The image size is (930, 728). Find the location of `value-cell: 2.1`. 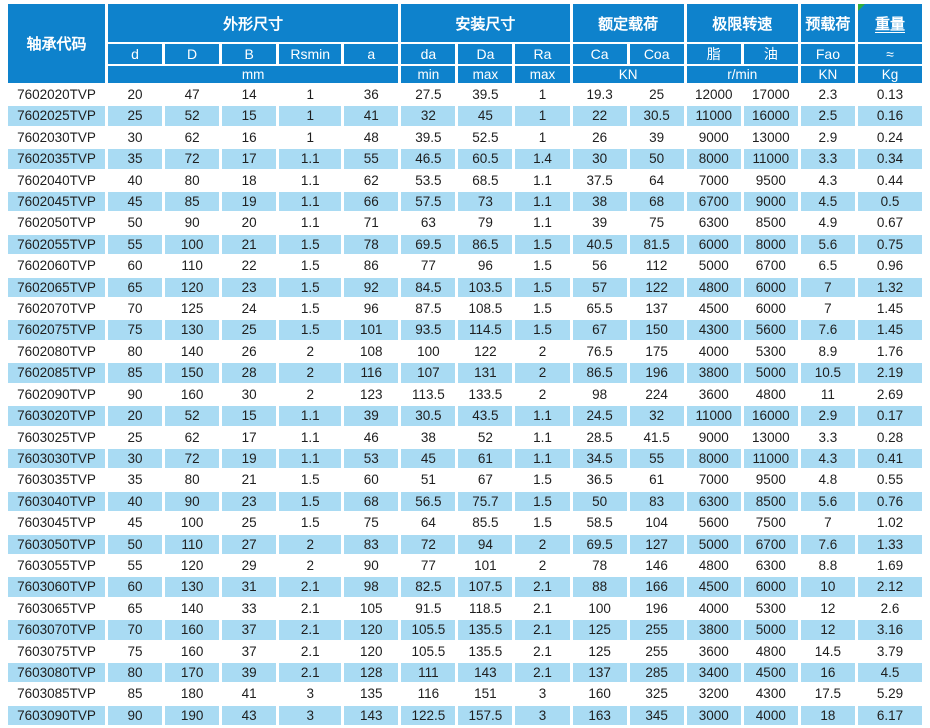

value-cell: 2.1 is located at coordinates (310, 672).